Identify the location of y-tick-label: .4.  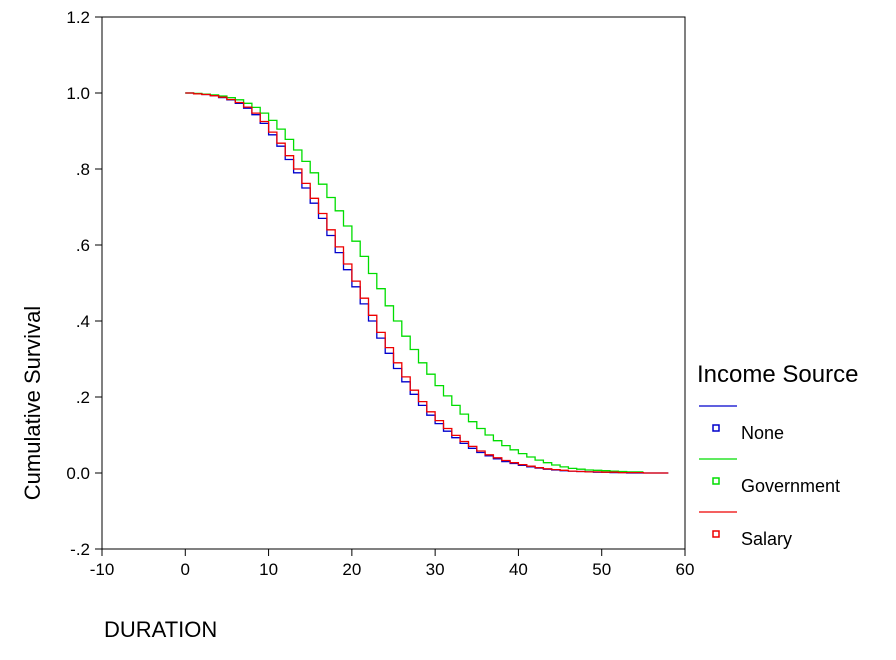
(83, 321).